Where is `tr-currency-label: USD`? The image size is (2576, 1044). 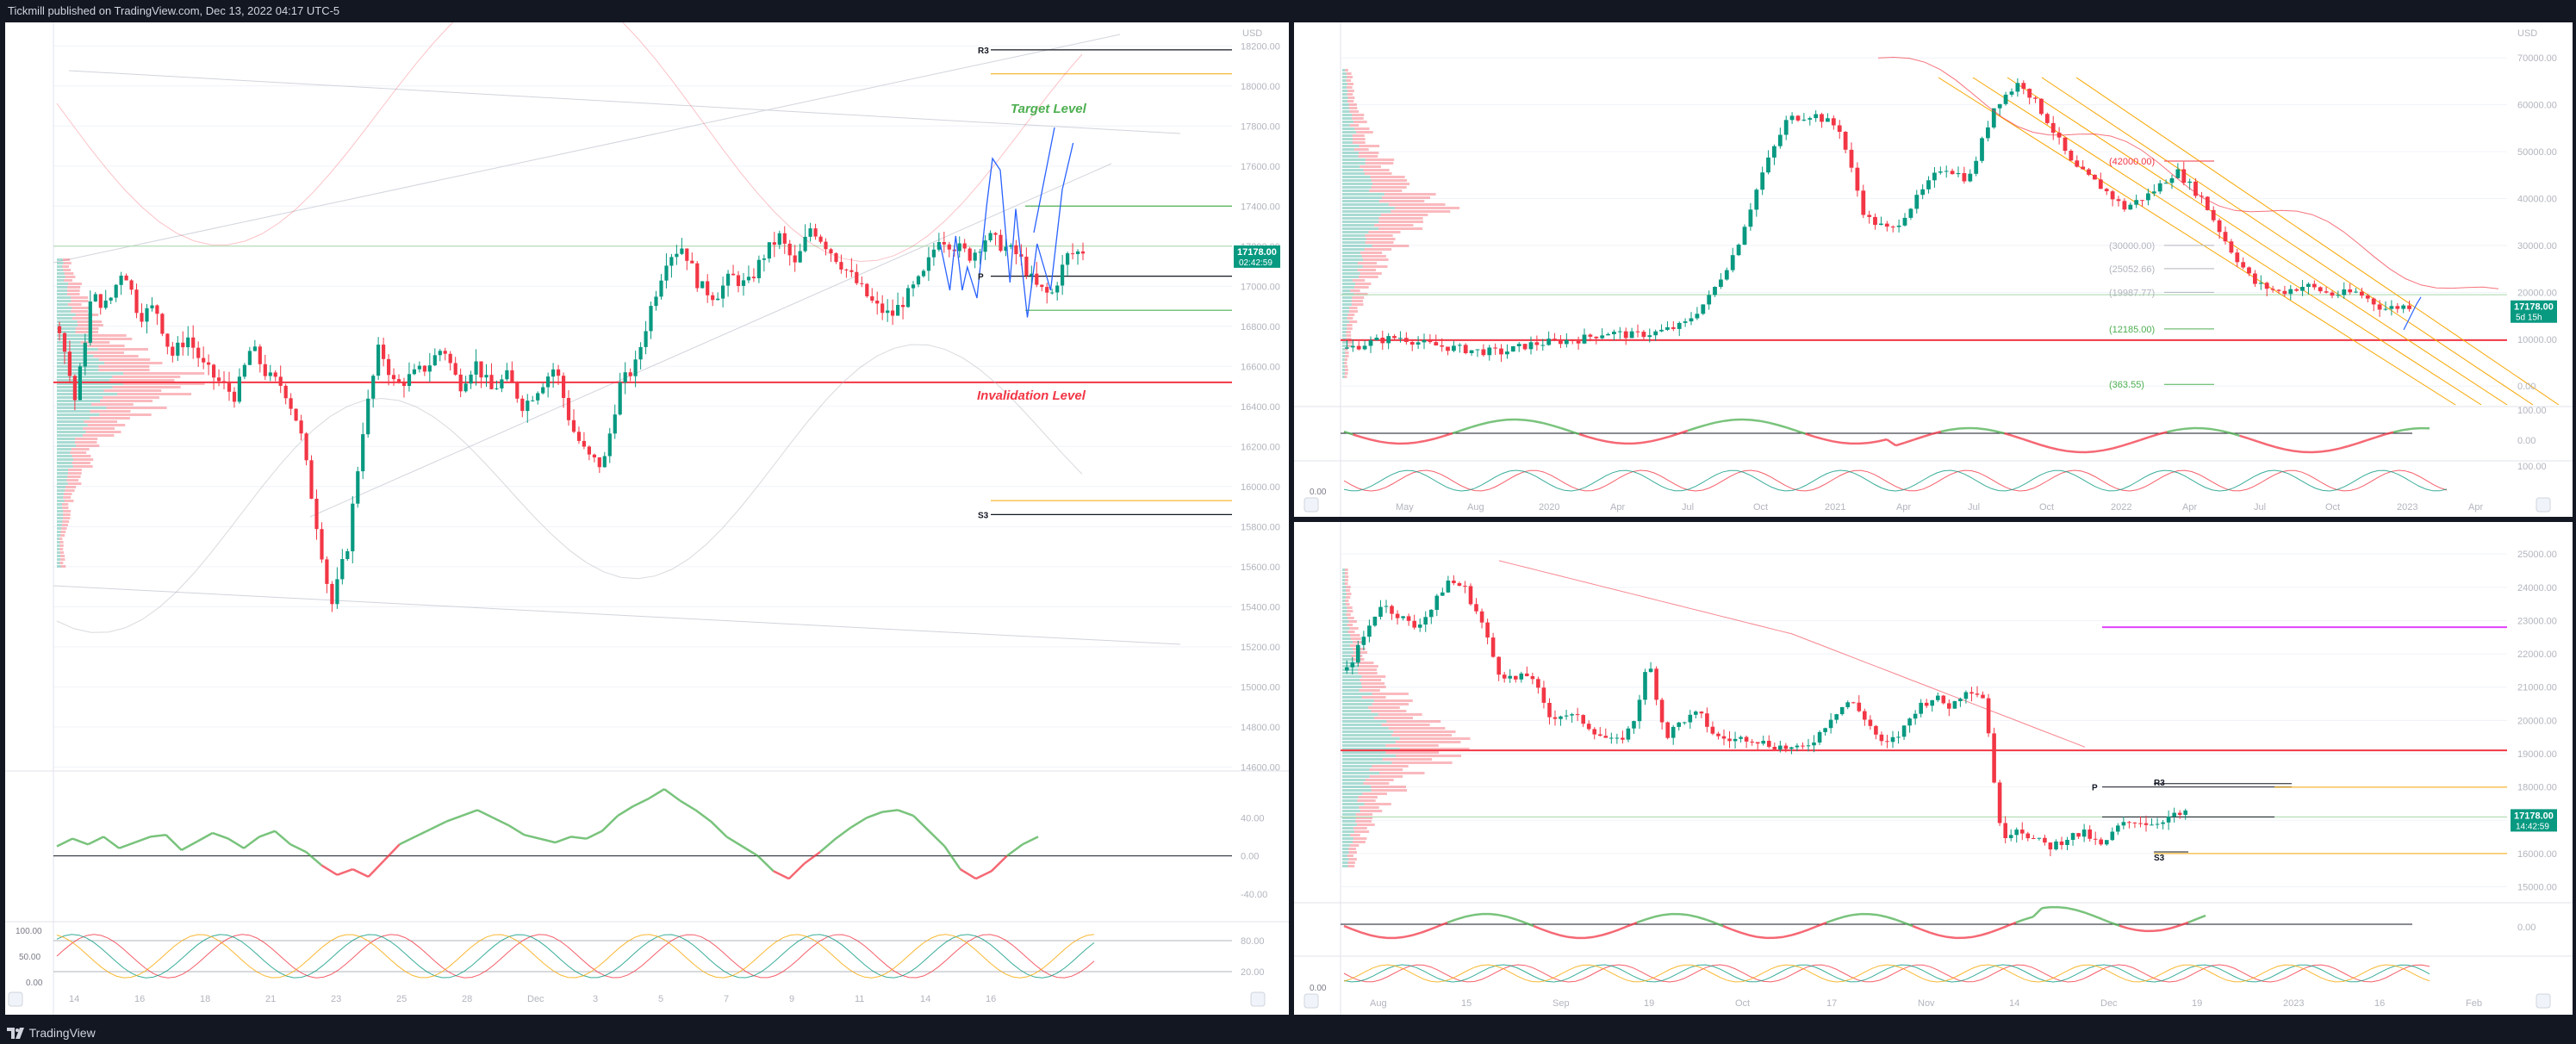
tr-currency-label: USD is located at coordinates (2527, 33).